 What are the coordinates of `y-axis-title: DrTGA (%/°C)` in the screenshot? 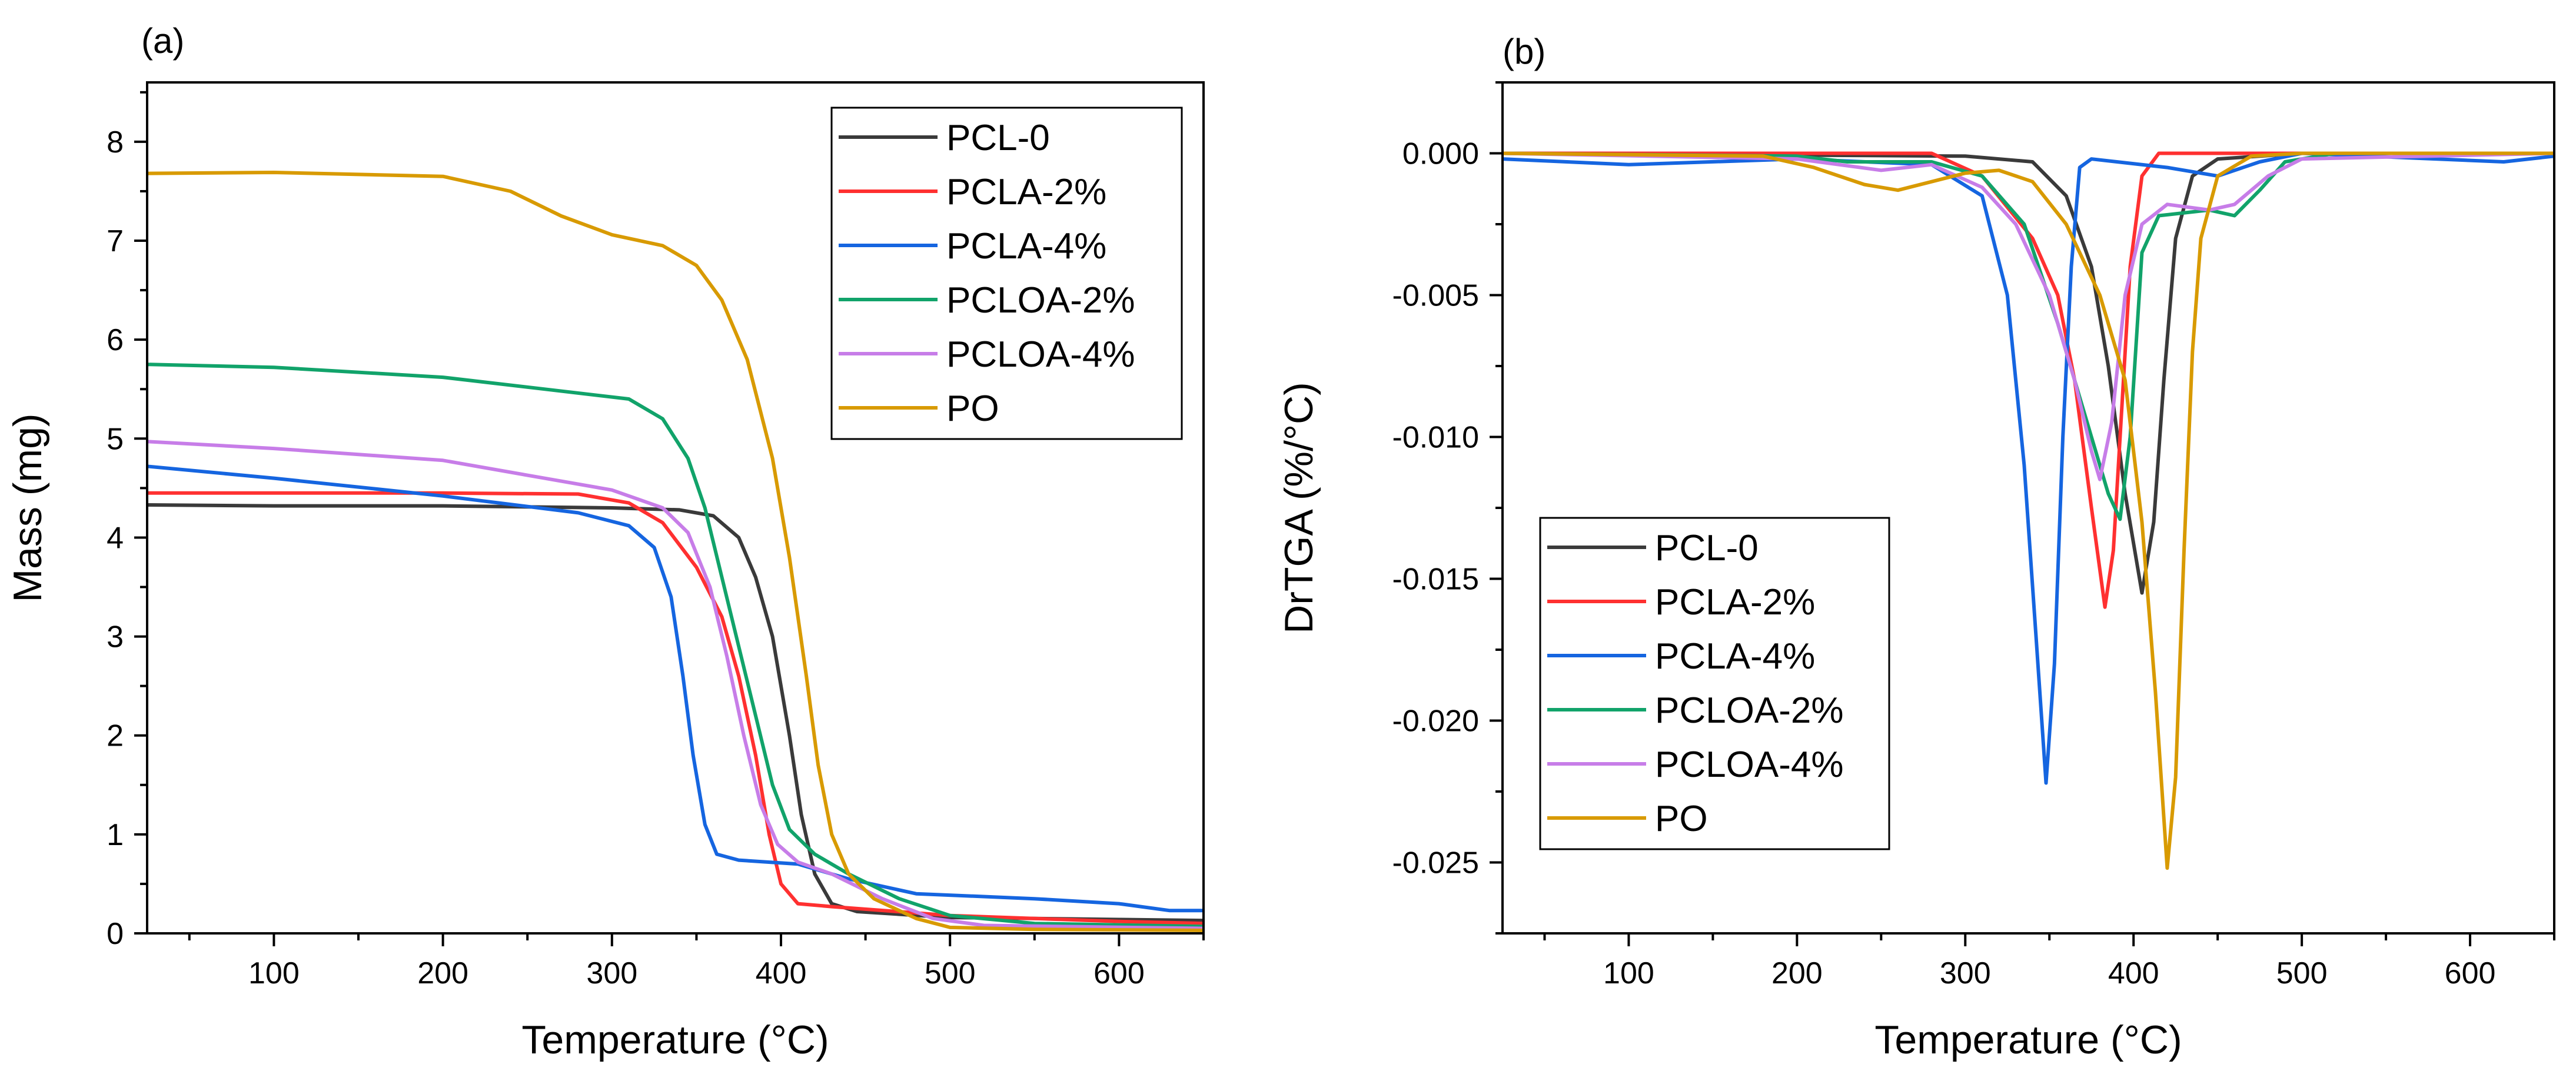 It's located at (1299, 508).